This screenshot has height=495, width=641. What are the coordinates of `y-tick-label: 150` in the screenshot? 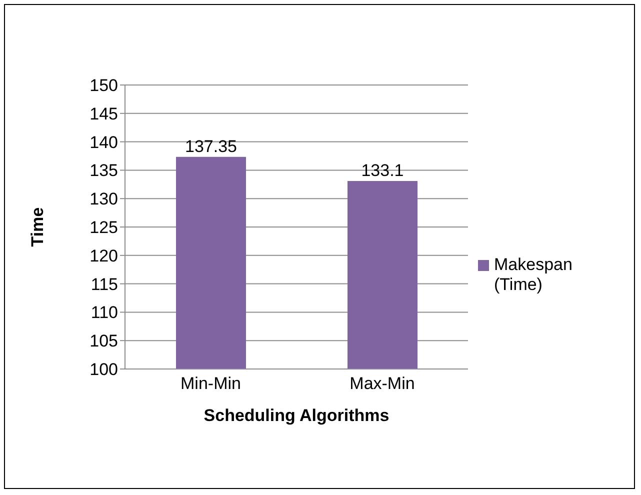 It's located at (104, 86).